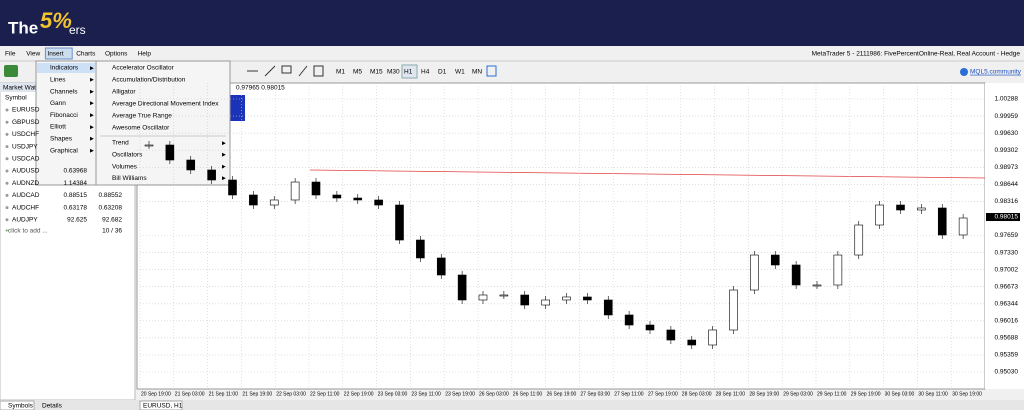 Image resolution: width=1024 pixels, height=415 pixels. Describe the element at coordinates (7, 231) in the screenshot. I see `plus: +` at that location.